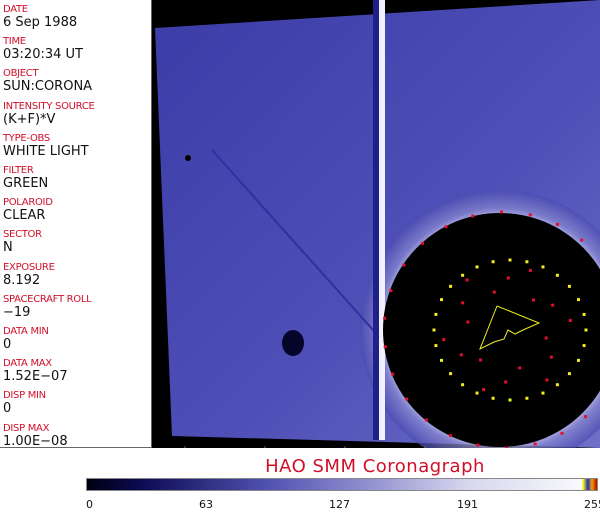 This screenshot has width=600, height=512. What do you see at coordinates (21, 74) in the screenshot?
I see `field-label: OBJECT` at bounding box center [21, 74].